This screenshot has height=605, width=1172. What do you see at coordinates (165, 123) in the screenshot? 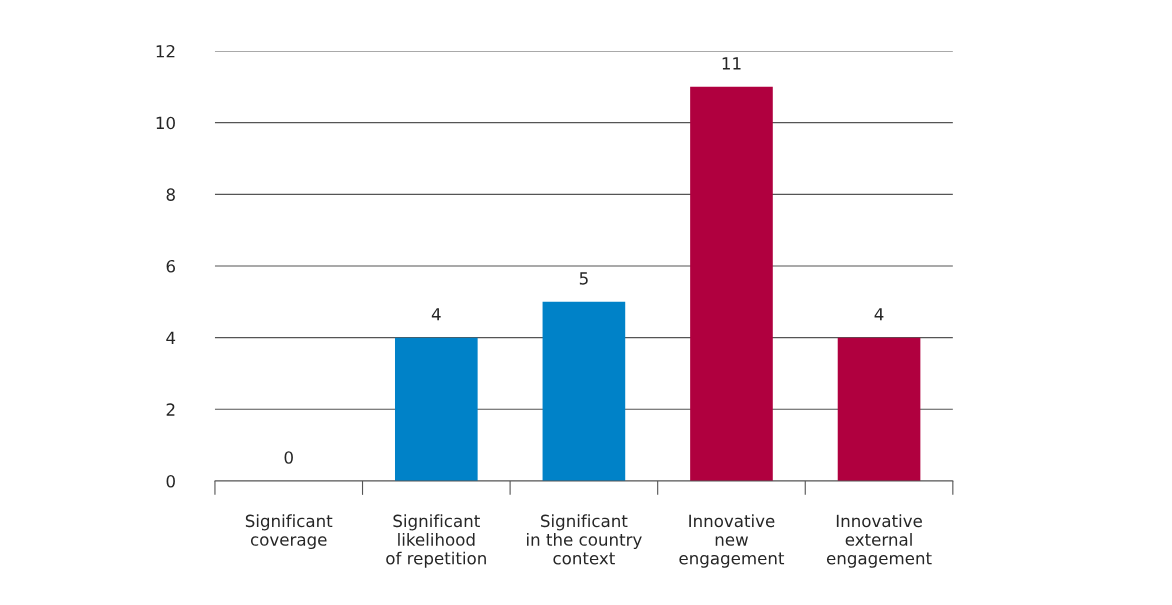
I see `y-tick-label: 10` at bounding box center [165, 123].